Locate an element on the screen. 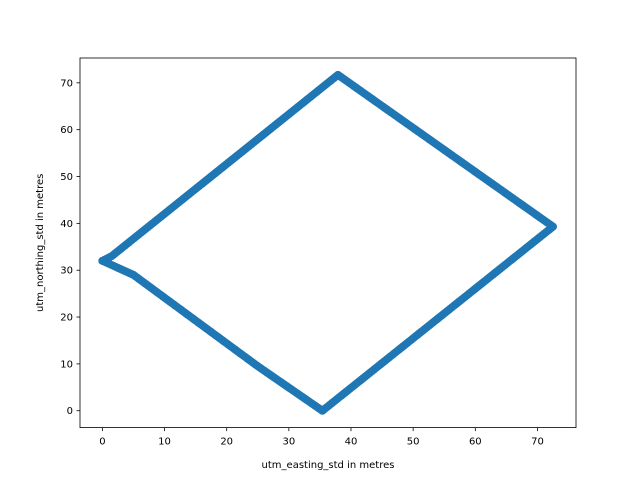 The width and height of the screenshot is (640, 480). x-tick-label: 20 is located at coordinates (226, 442).